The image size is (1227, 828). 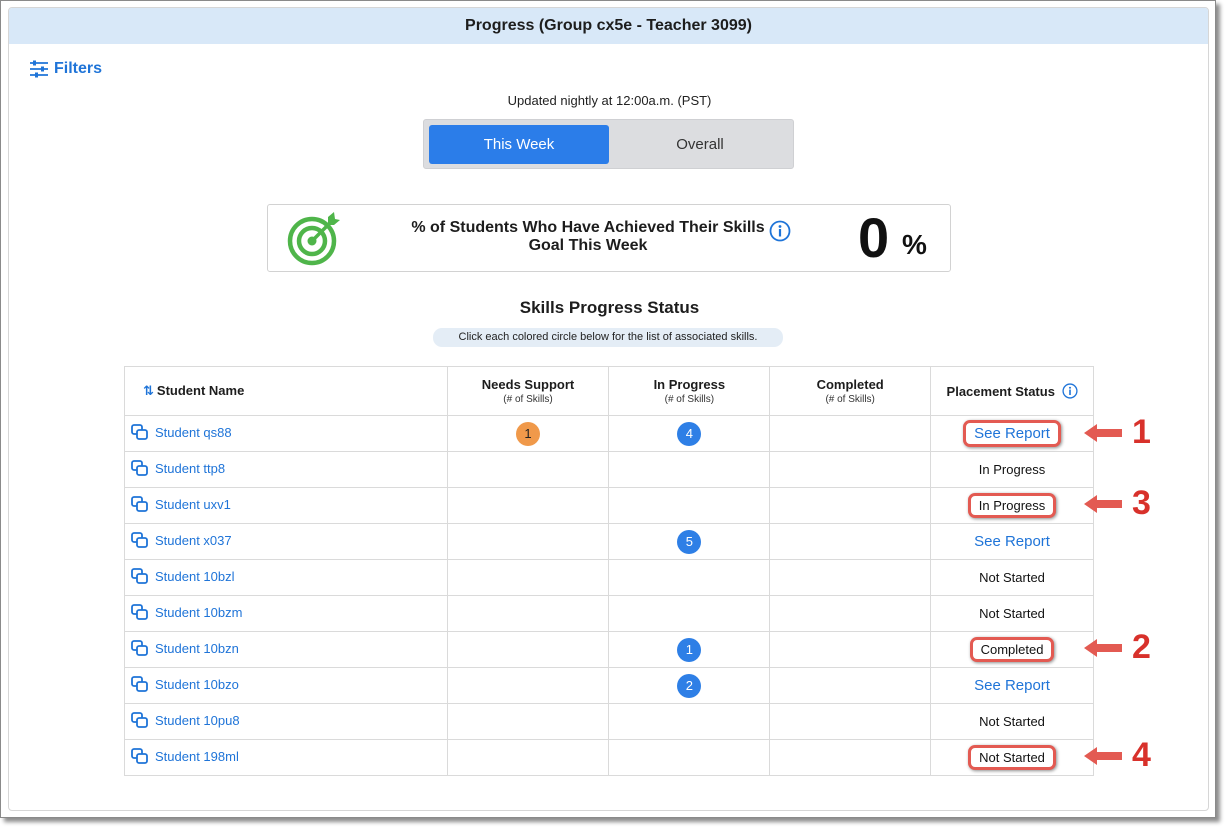 I want to click on student-link: Student uxv1, so click(x=181, y=504).